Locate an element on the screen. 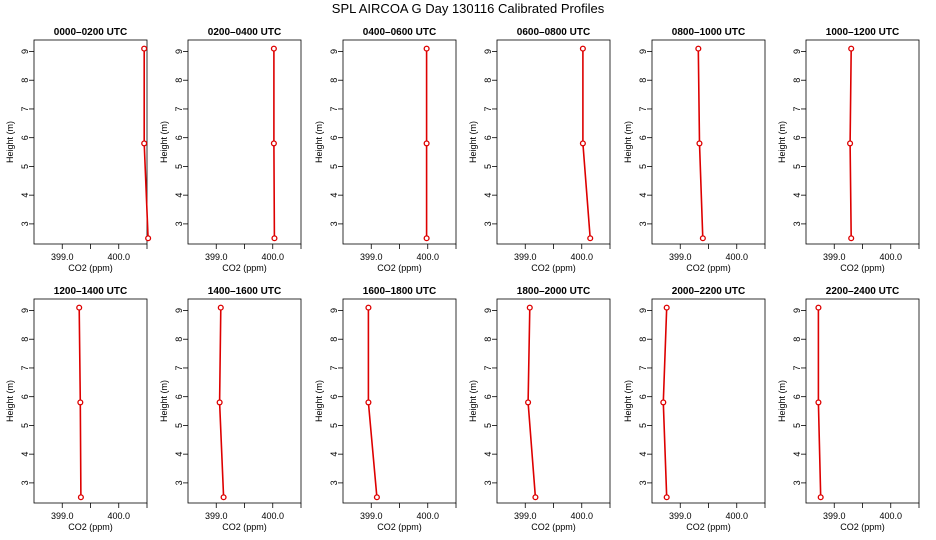 This screenshot has height=540, width=936. panel-title: 1000–1200 UTC is located at coordinates (862, 32).